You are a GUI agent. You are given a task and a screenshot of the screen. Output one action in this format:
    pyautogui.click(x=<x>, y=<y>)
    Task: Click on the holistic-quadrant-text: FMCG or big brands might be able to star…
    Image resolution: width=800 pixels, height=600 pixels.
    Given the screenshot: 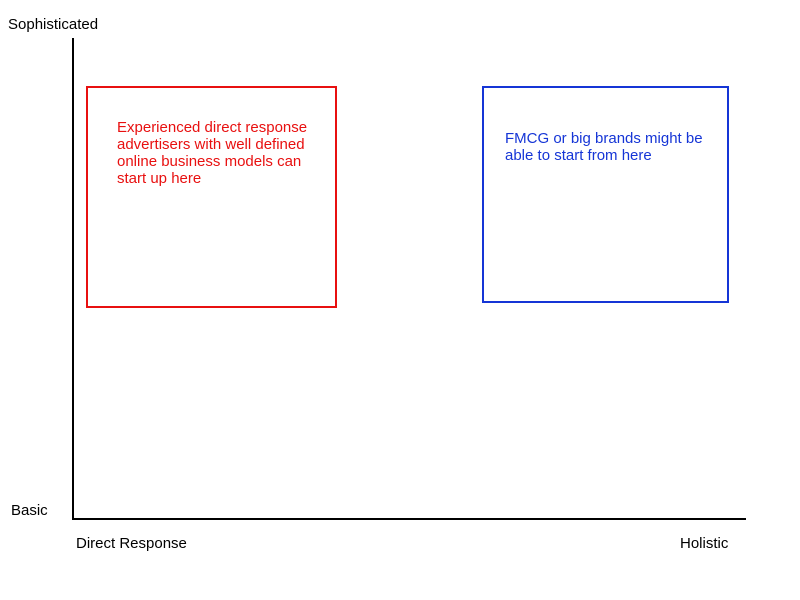 What is the action you would take?
    pyautogui.click(x=604, y=147)
    